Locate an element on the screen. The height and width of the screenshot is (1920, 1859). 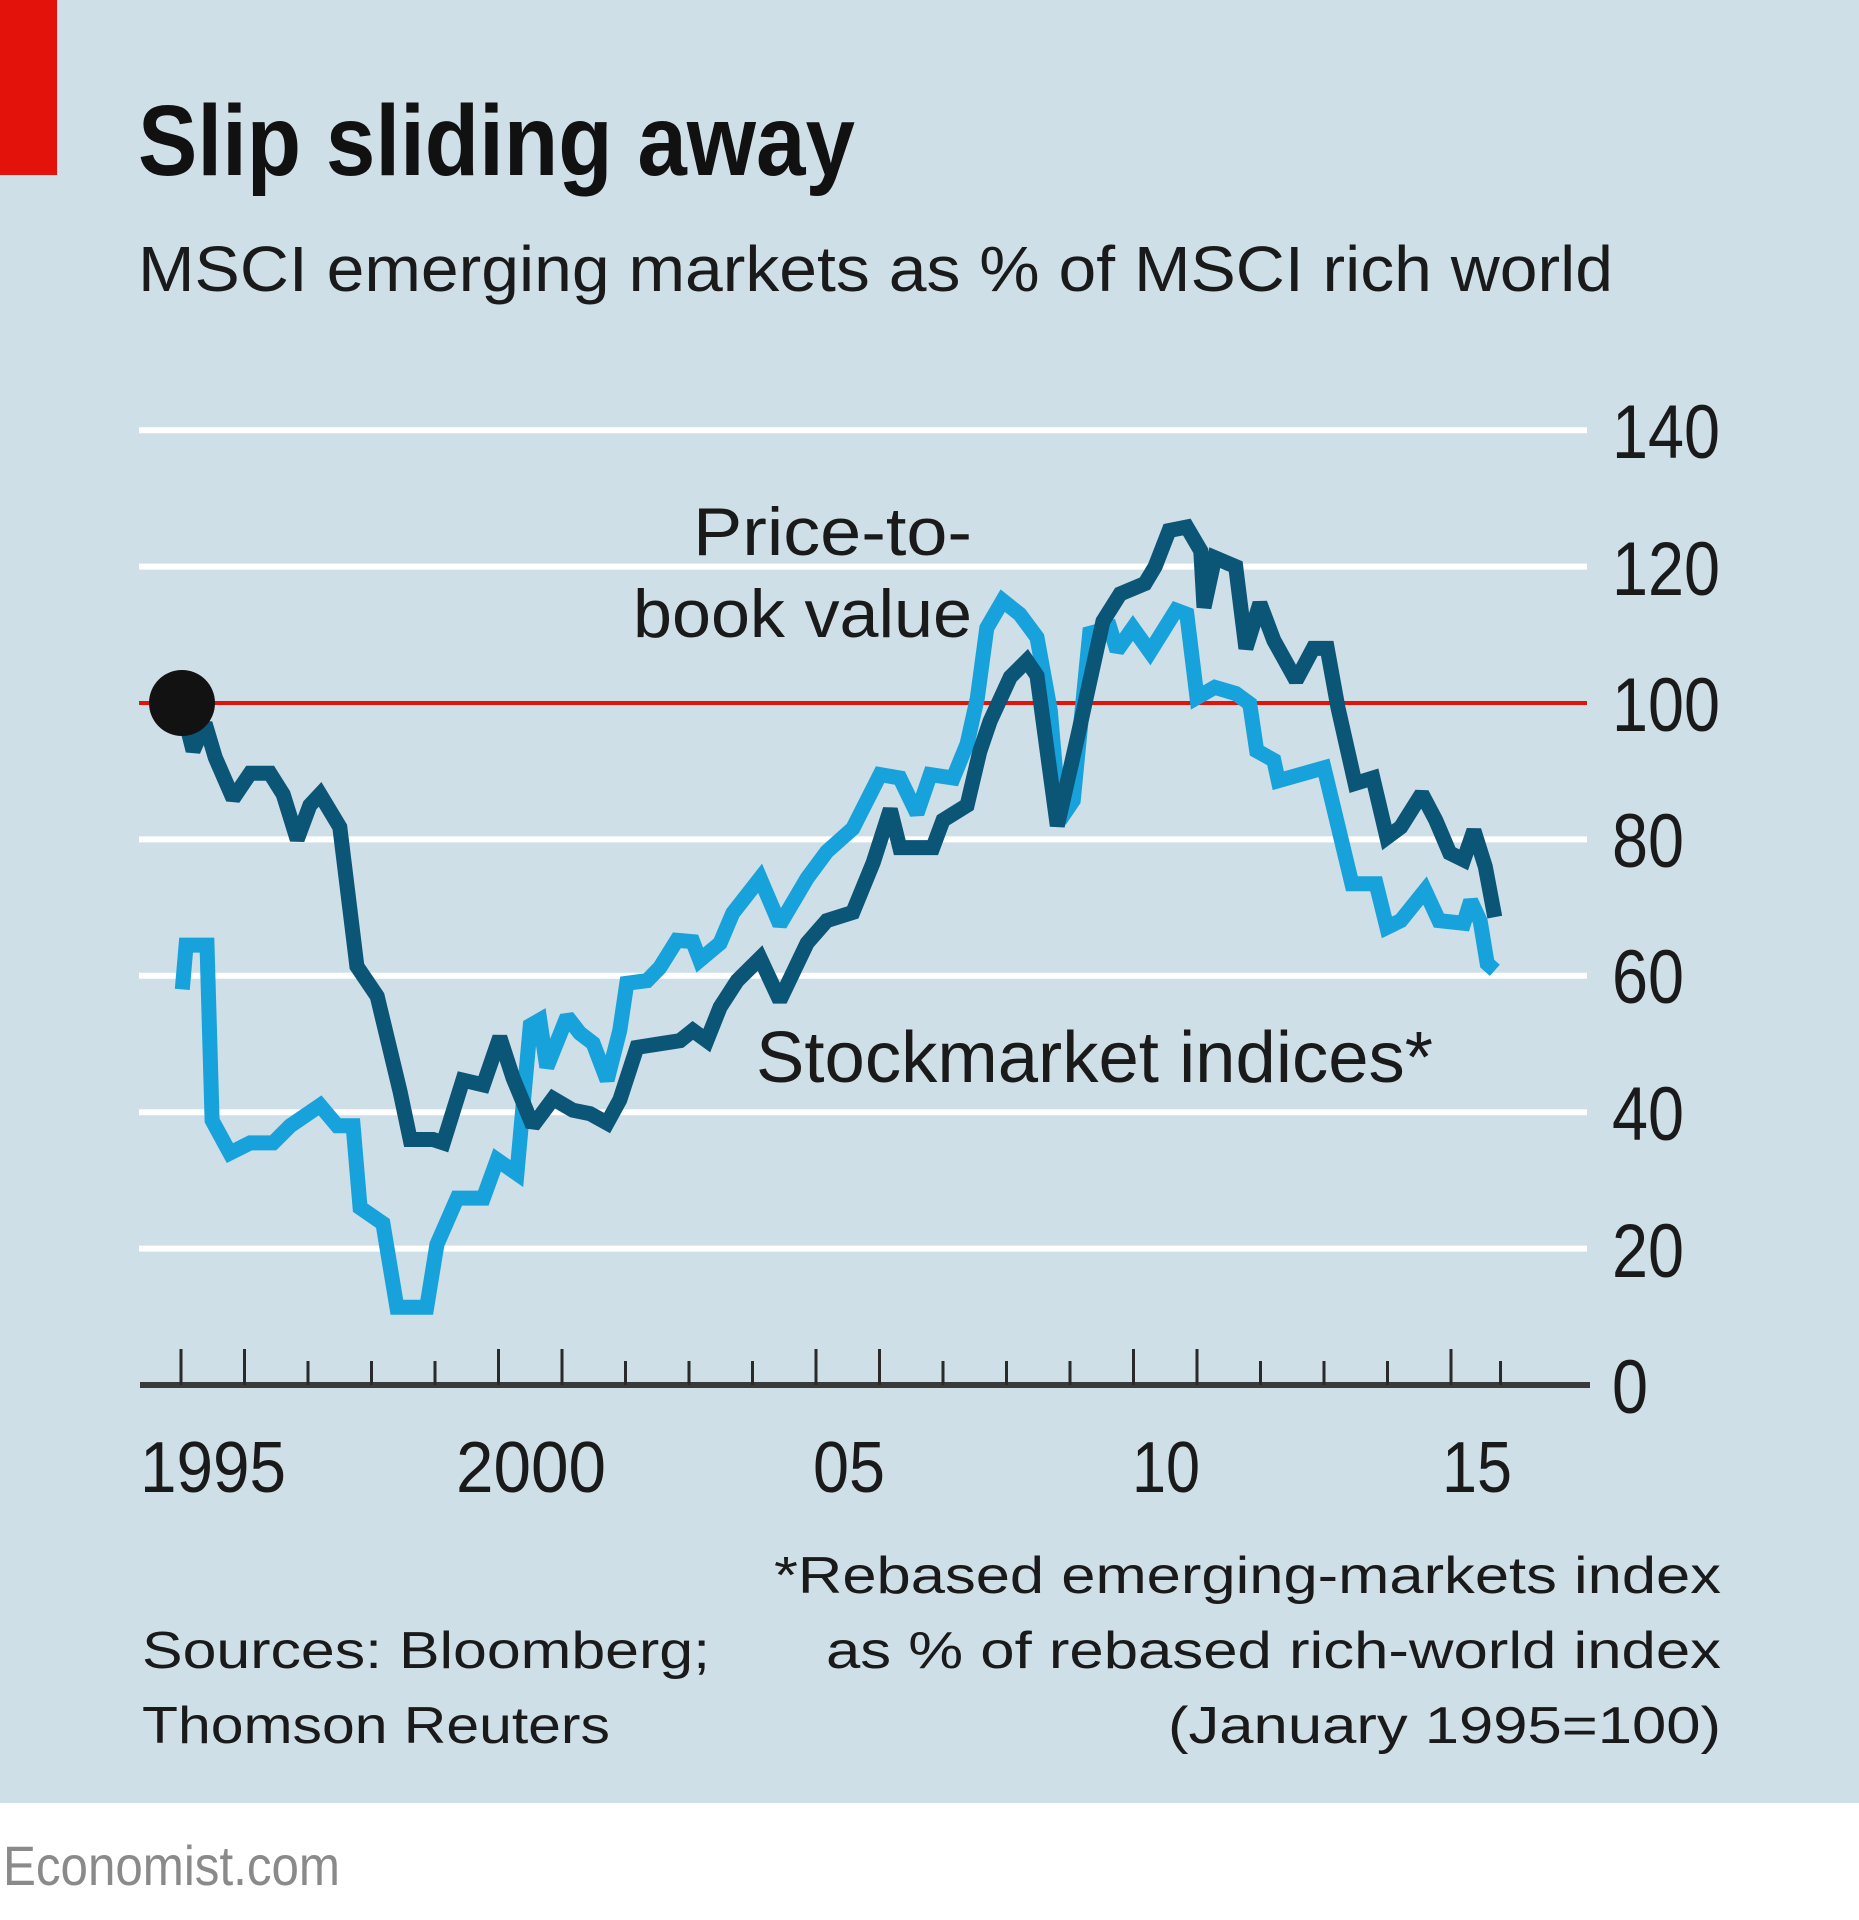
y-tick-label: 140 is located at coordinates (1666, 432).